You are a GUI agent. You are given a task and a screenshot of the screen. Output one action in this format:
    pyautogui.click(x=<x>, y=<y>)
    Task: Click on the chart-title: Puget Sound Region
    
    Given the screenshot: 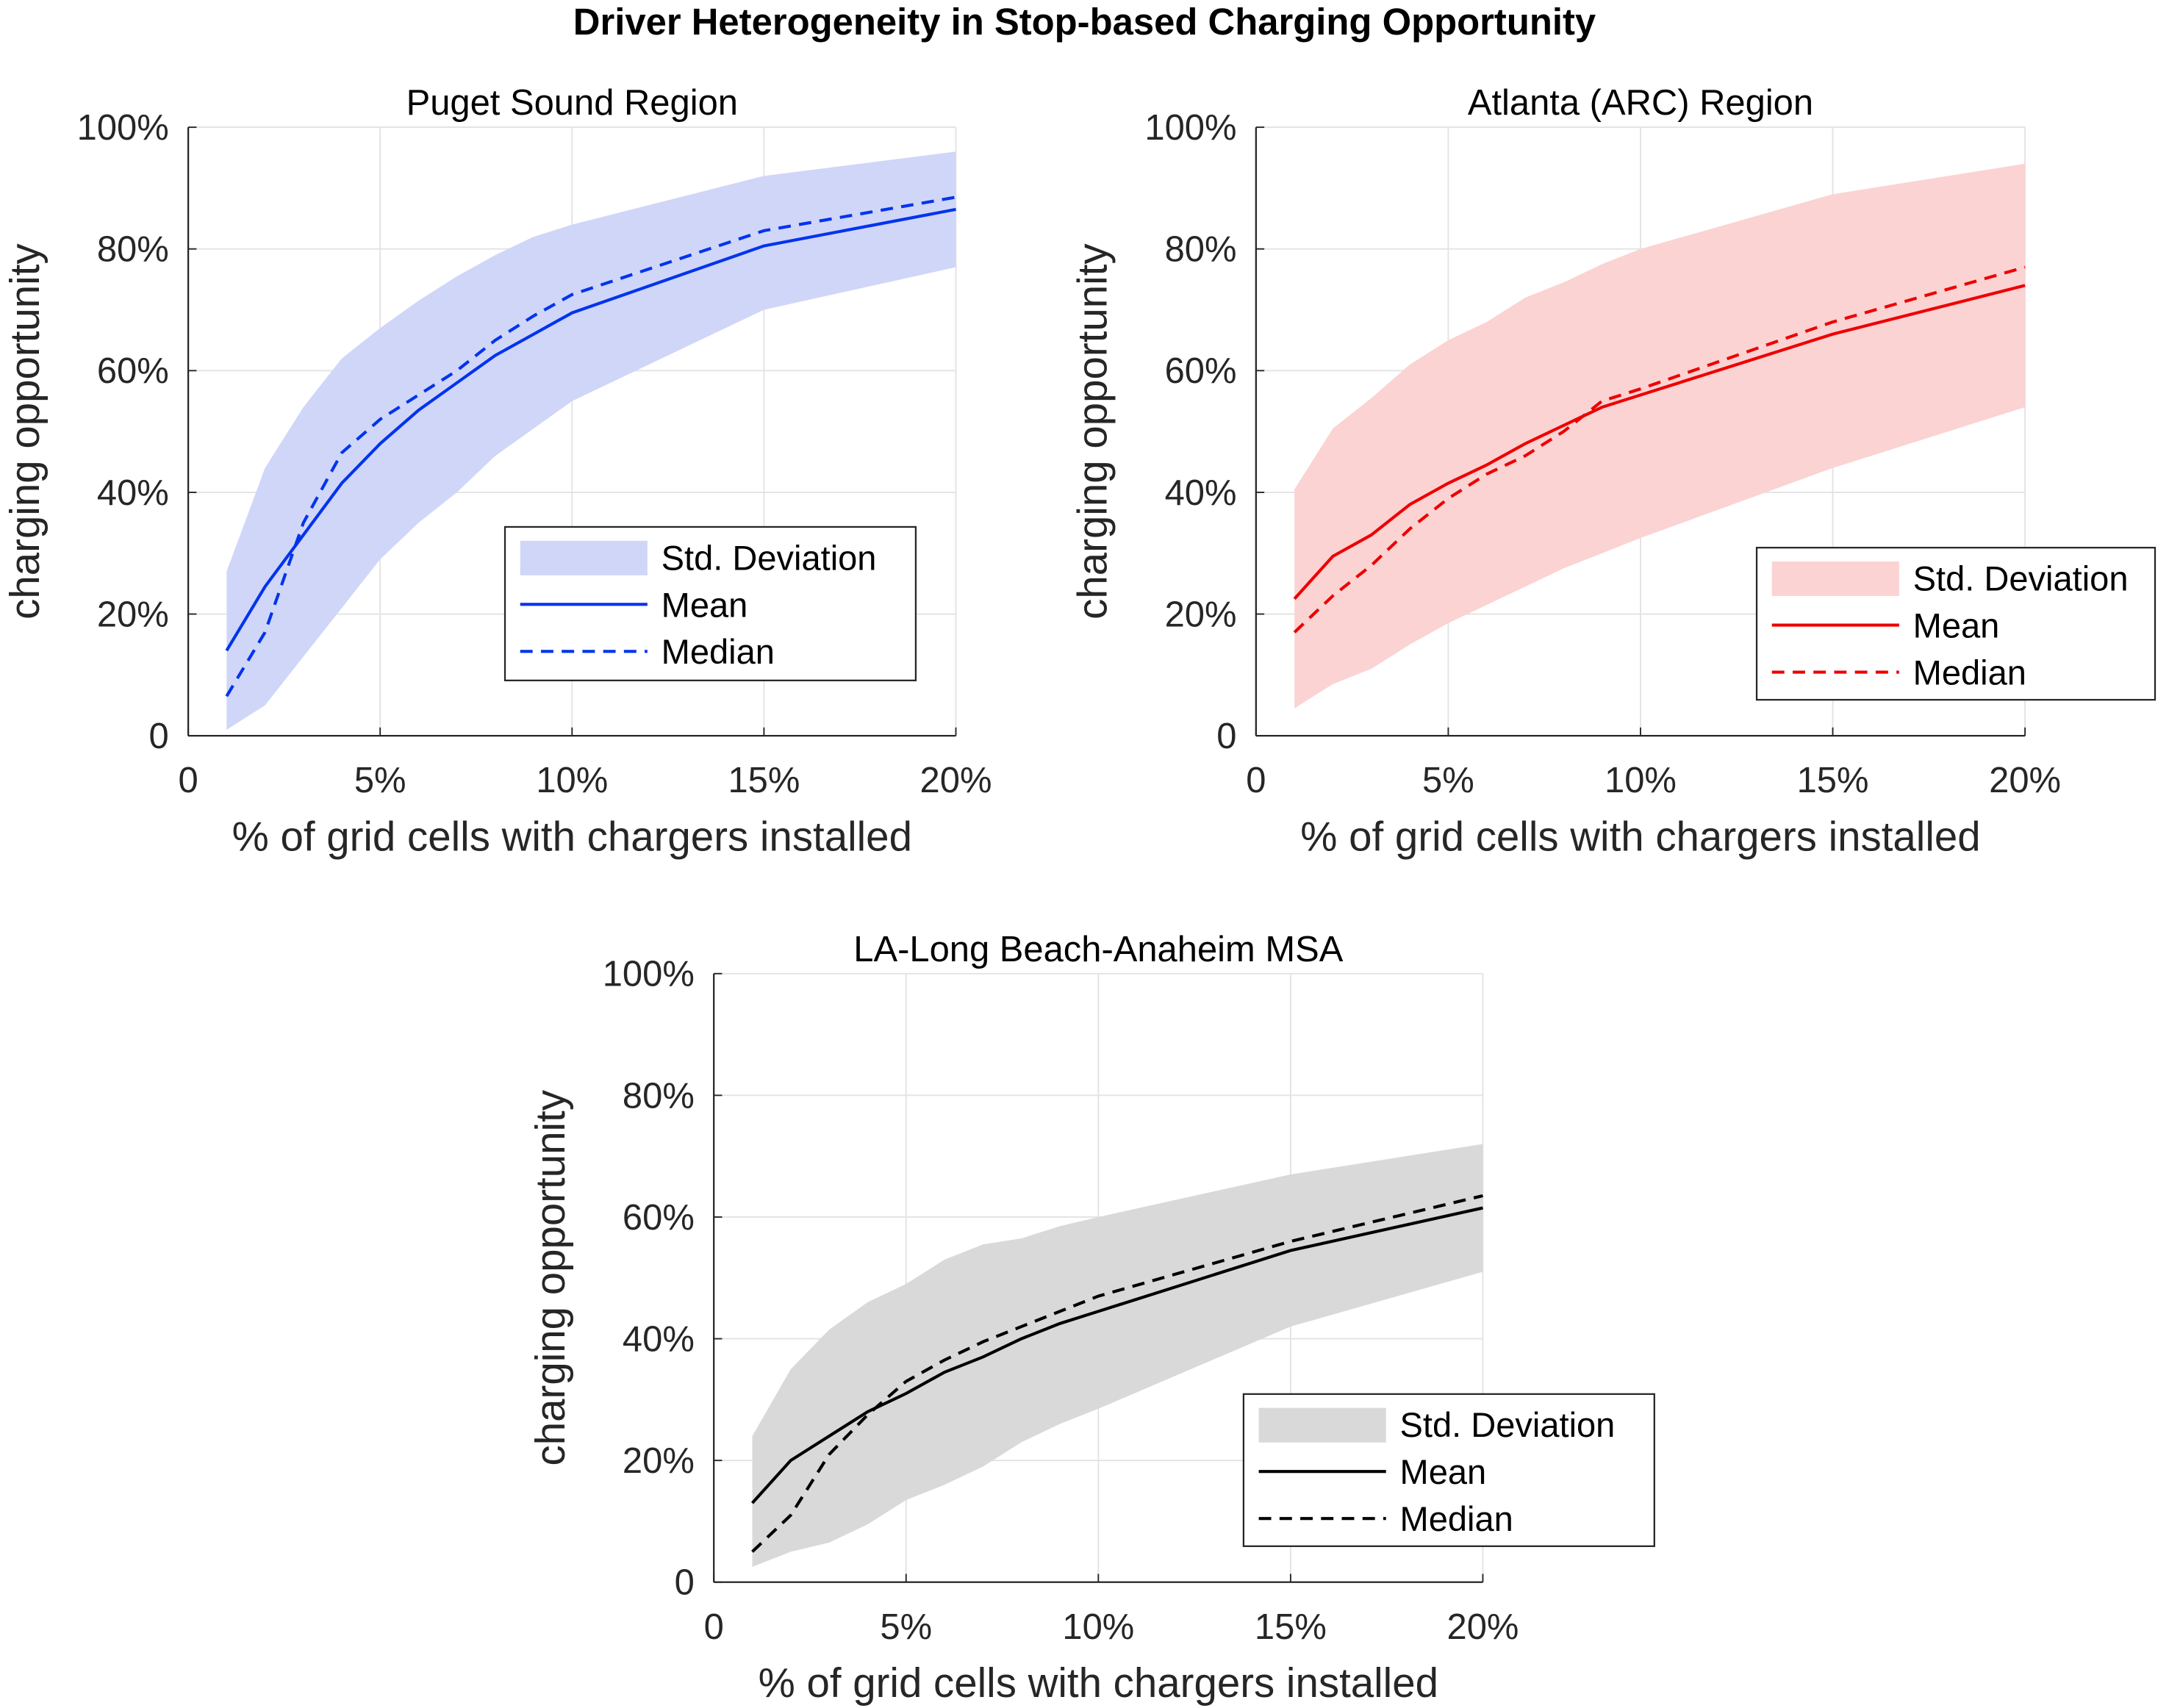 What is the action you would take?
    pyautogui.click(x=572, y=103)
    